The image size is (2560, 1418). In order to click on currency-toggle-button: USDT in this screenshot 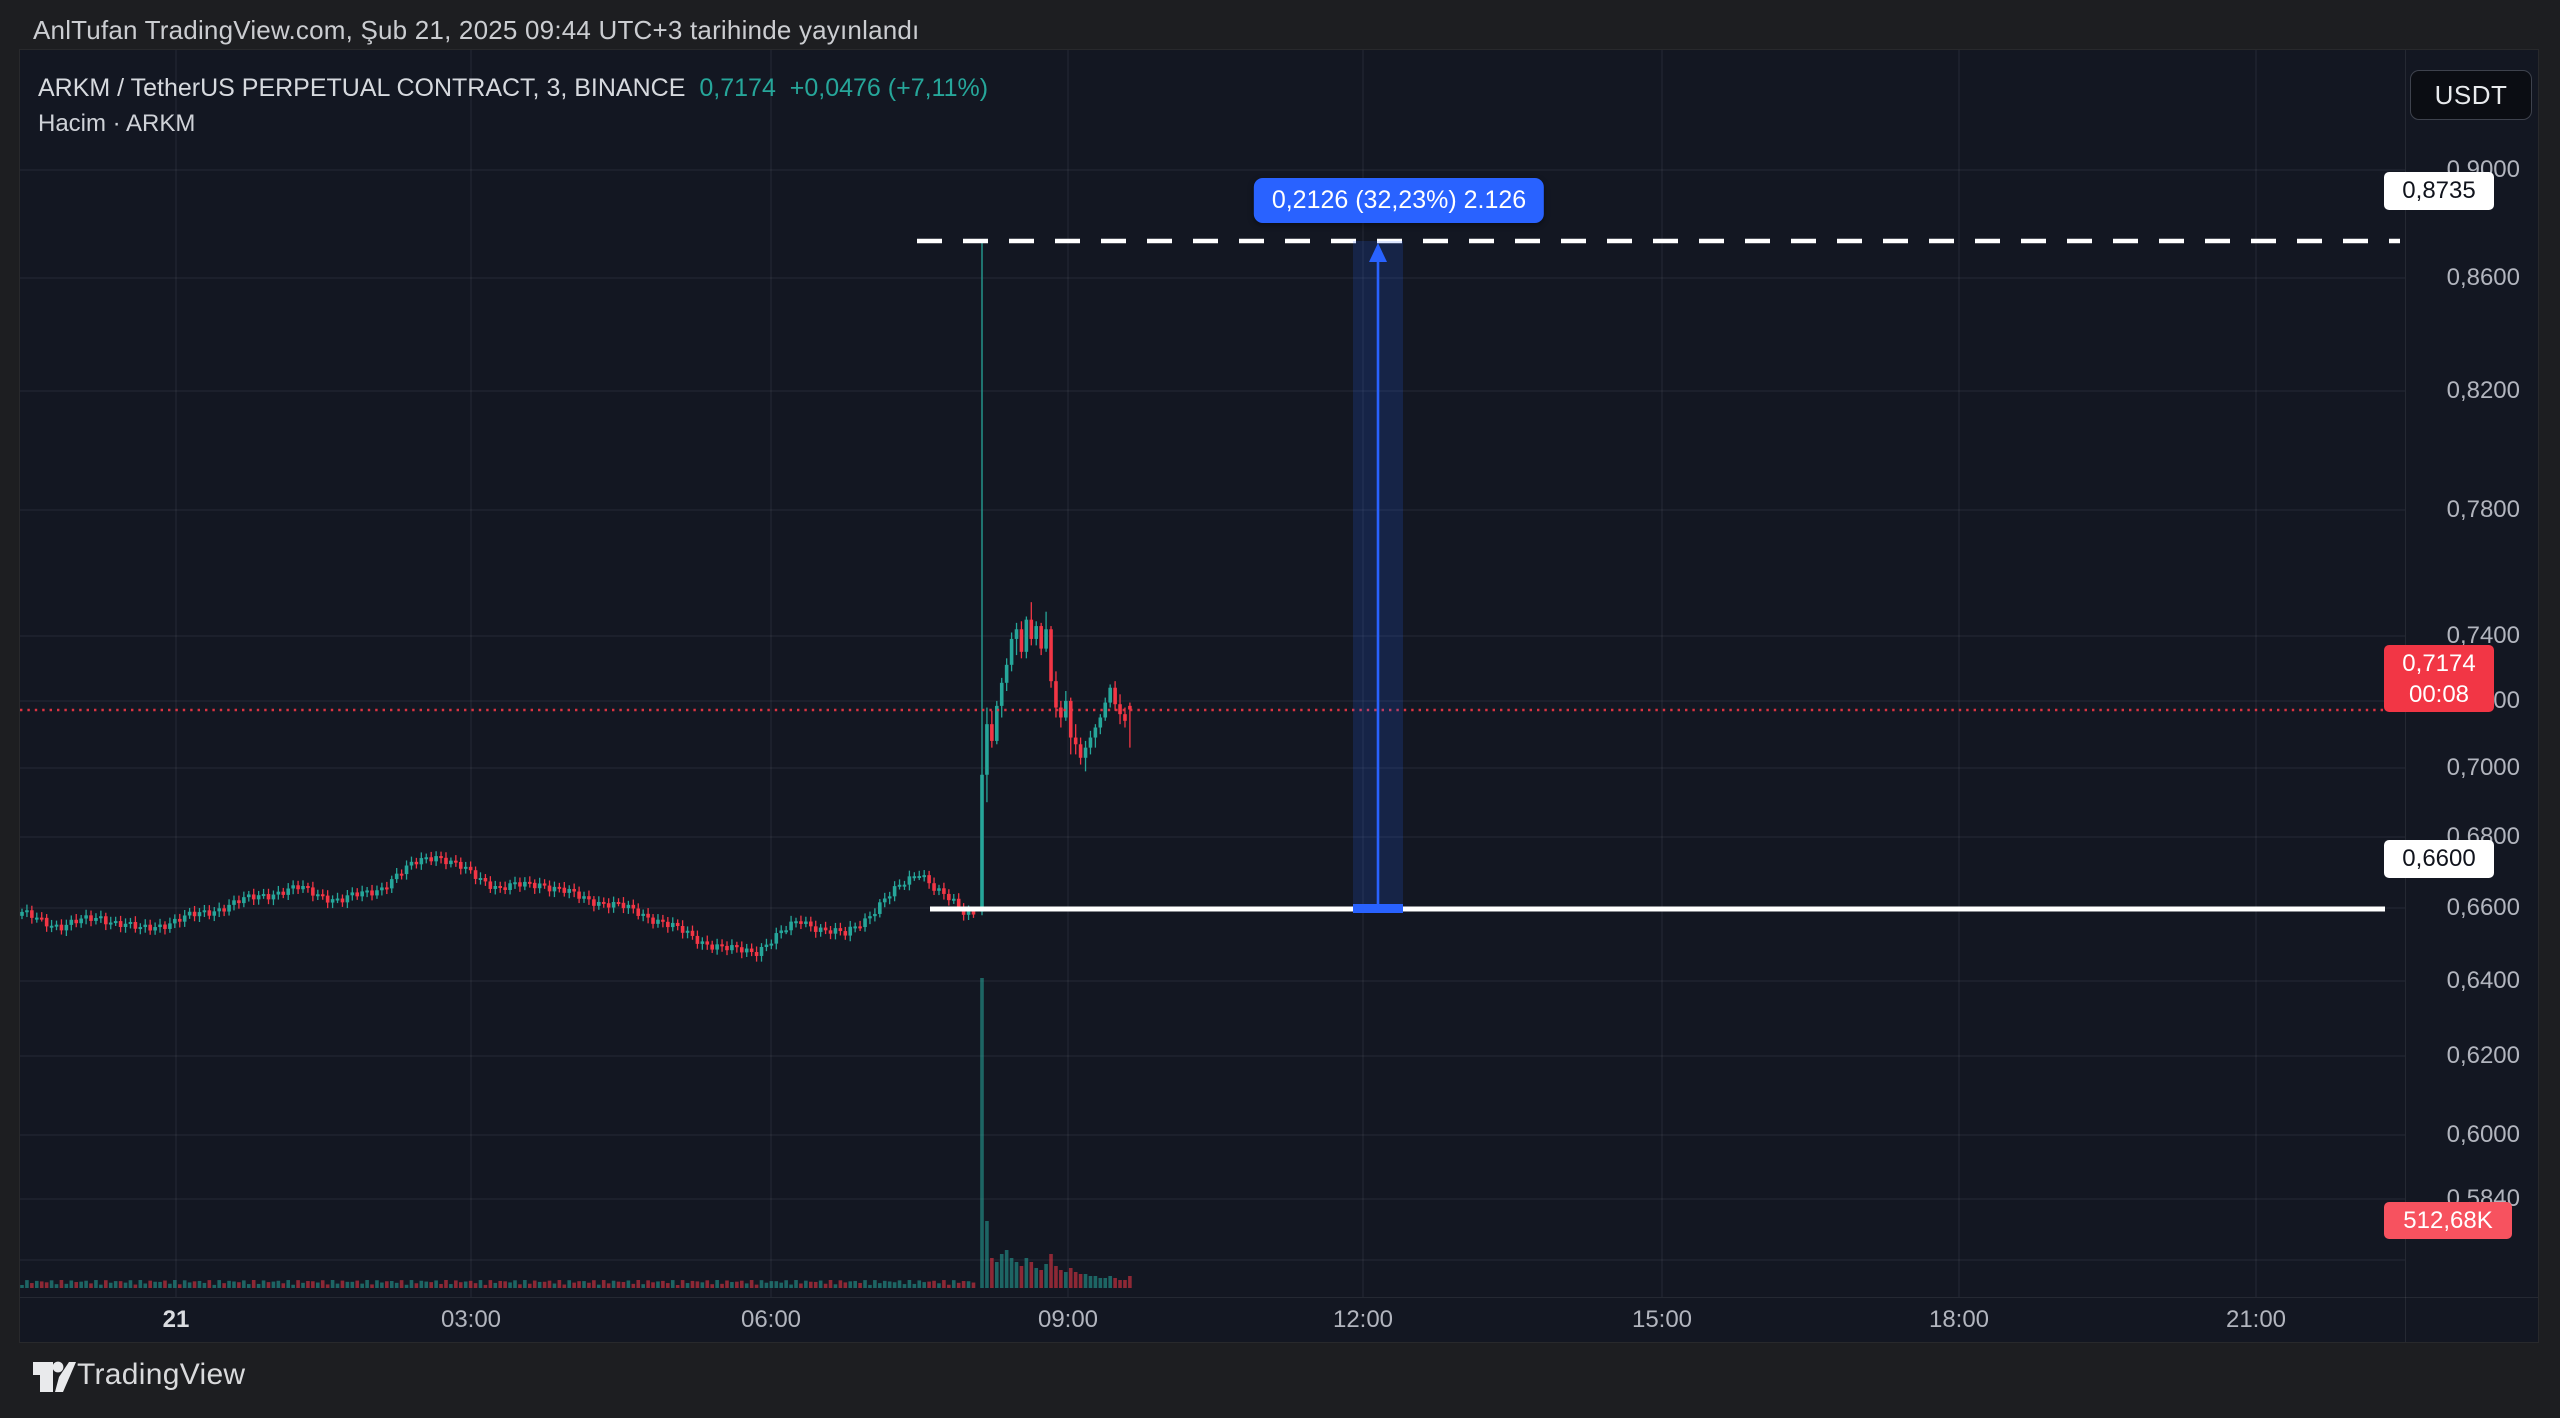, I will do `click(2471, 95)`.